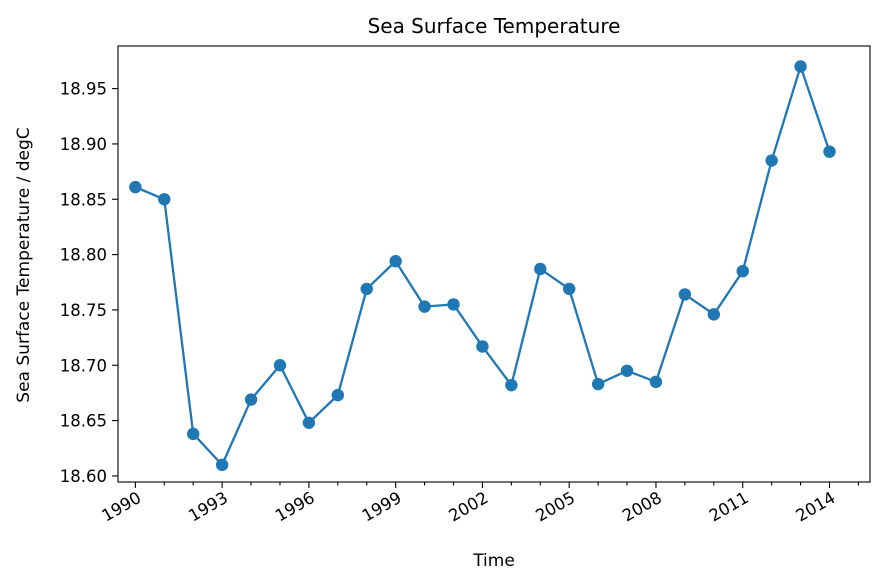  I want to click on x-tick-label: 2005, so click(555, 506).